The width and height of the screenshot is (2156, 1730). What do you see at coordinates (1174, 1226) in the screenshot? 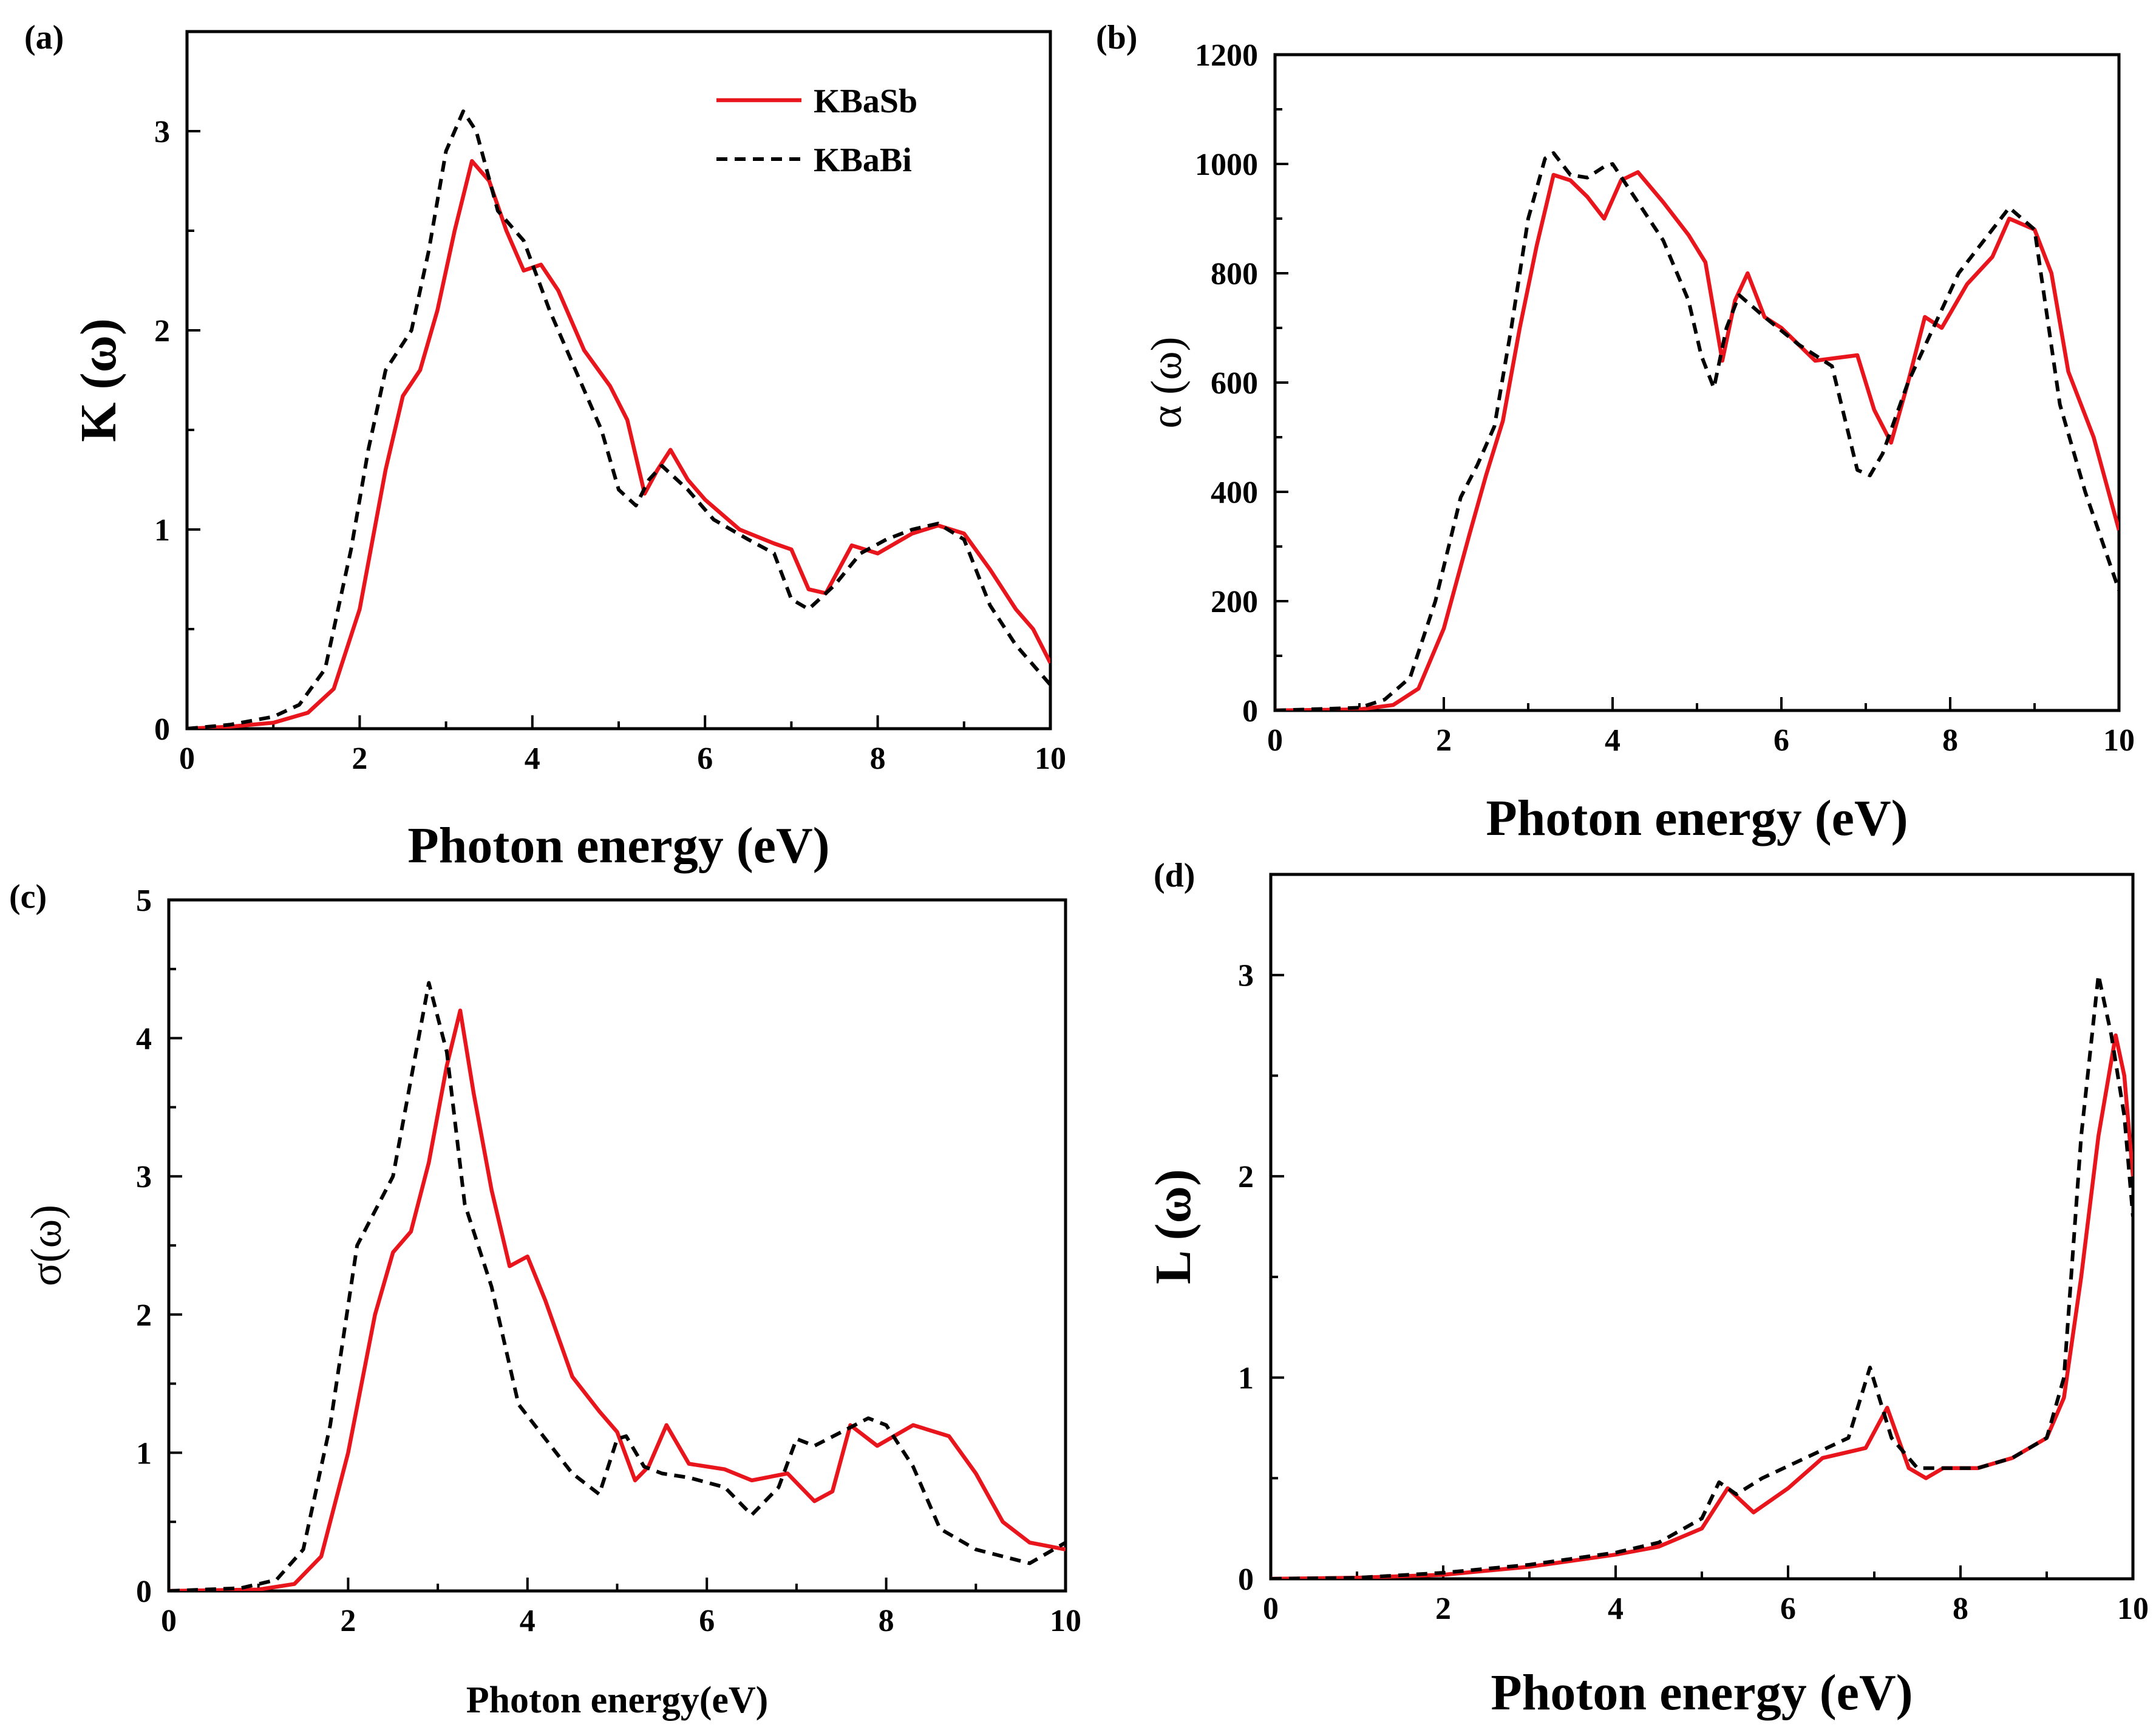
I see `y-axis-label: L (ω)` at bounding box center [1174, 1226].